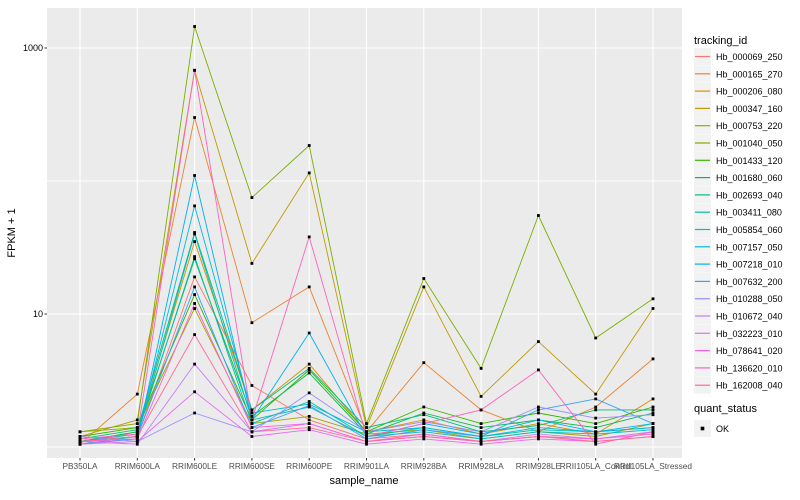 The height and width of the screenshot is (500, 800). Describe the element at coordinates (481, 396) in the screenshot. I see `data-point-Hb_000347_160-RRIM928LA` at that location.